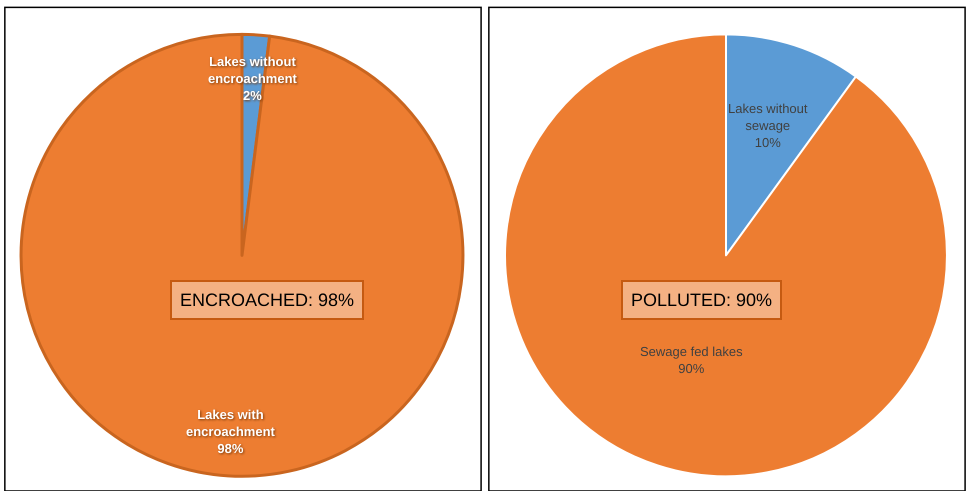  Describe the element at coordinates (692, 351) in the screenshot. I see `slice-label: Sewage fed lakes` at that location.